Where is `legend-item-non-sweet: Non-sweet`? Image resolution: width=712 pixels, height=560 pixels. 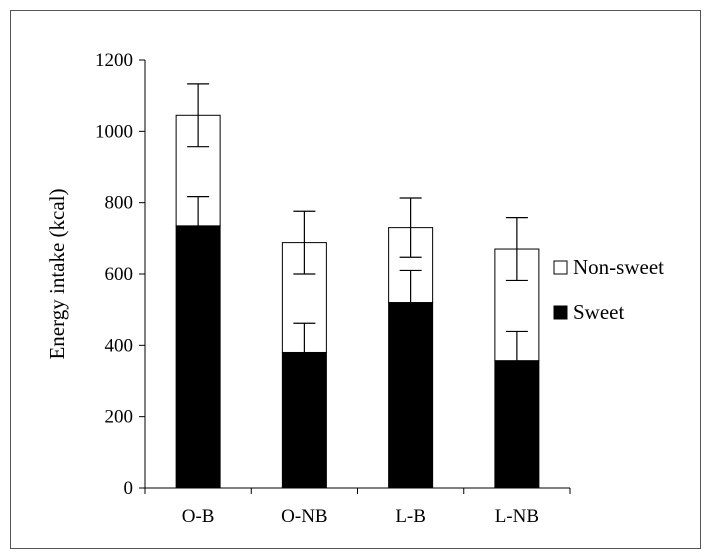
legend-item-non-sweet: Non-sweet is located at coordinates (608, 267).